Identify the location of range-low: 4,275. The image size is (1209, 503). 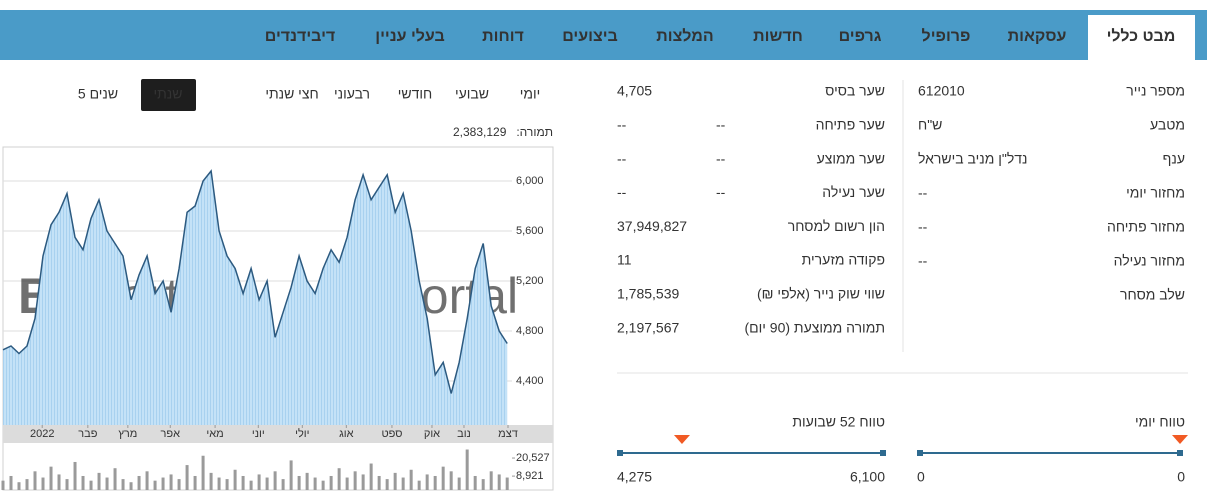
(634, 477).